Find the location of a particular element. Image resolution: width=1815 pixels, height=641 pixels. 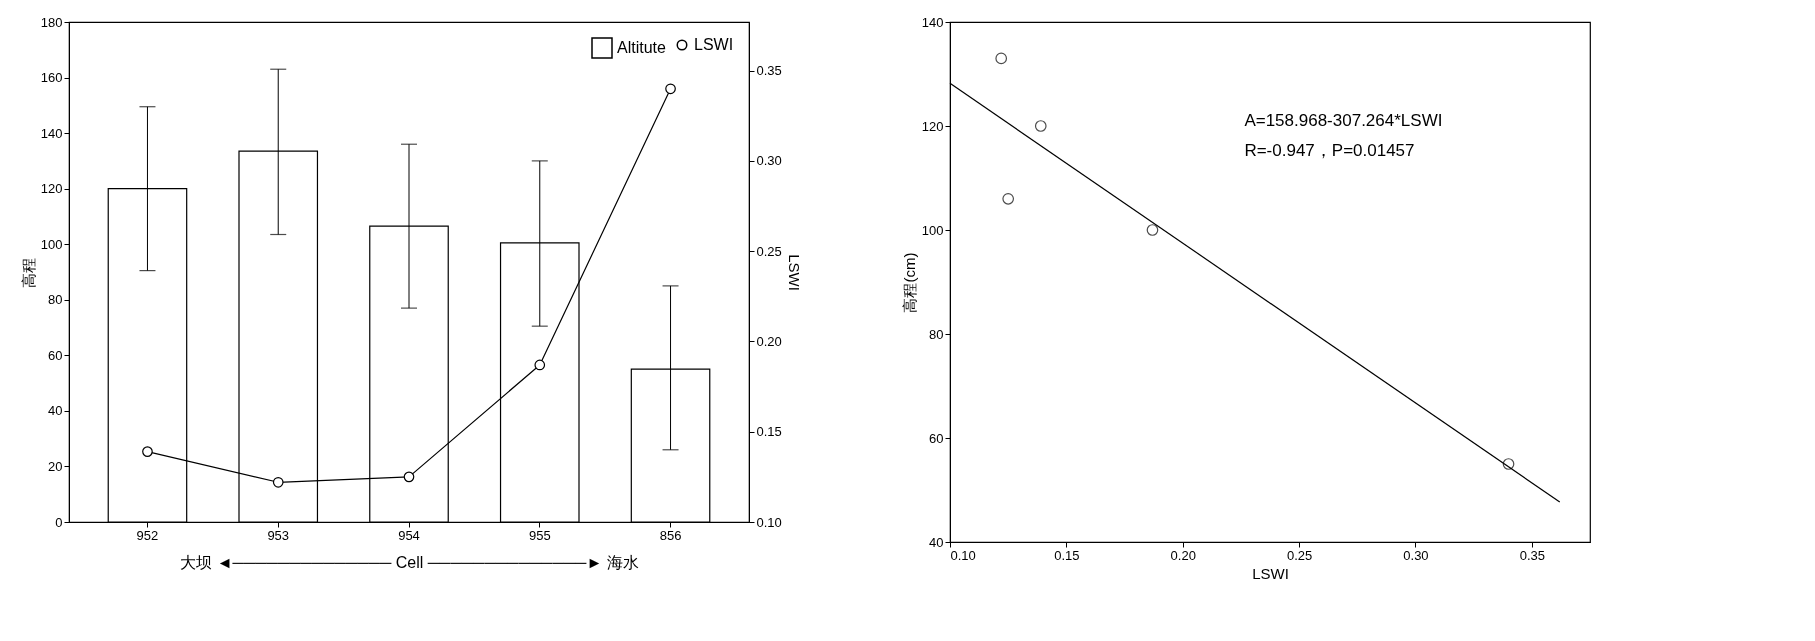

y-tick-label: 180 is located at coordinates (51, 22).